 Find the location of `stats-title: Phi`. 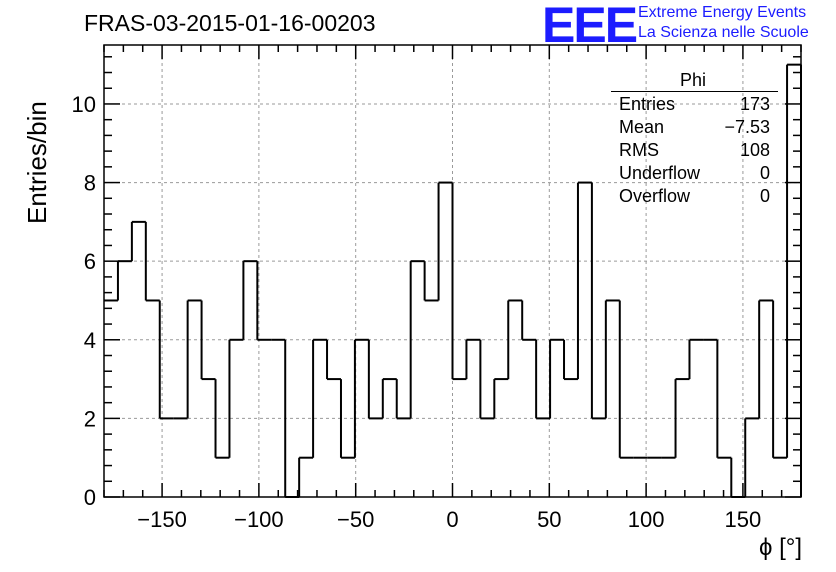

stats-title: Phi is located at coordinates (693, 80).